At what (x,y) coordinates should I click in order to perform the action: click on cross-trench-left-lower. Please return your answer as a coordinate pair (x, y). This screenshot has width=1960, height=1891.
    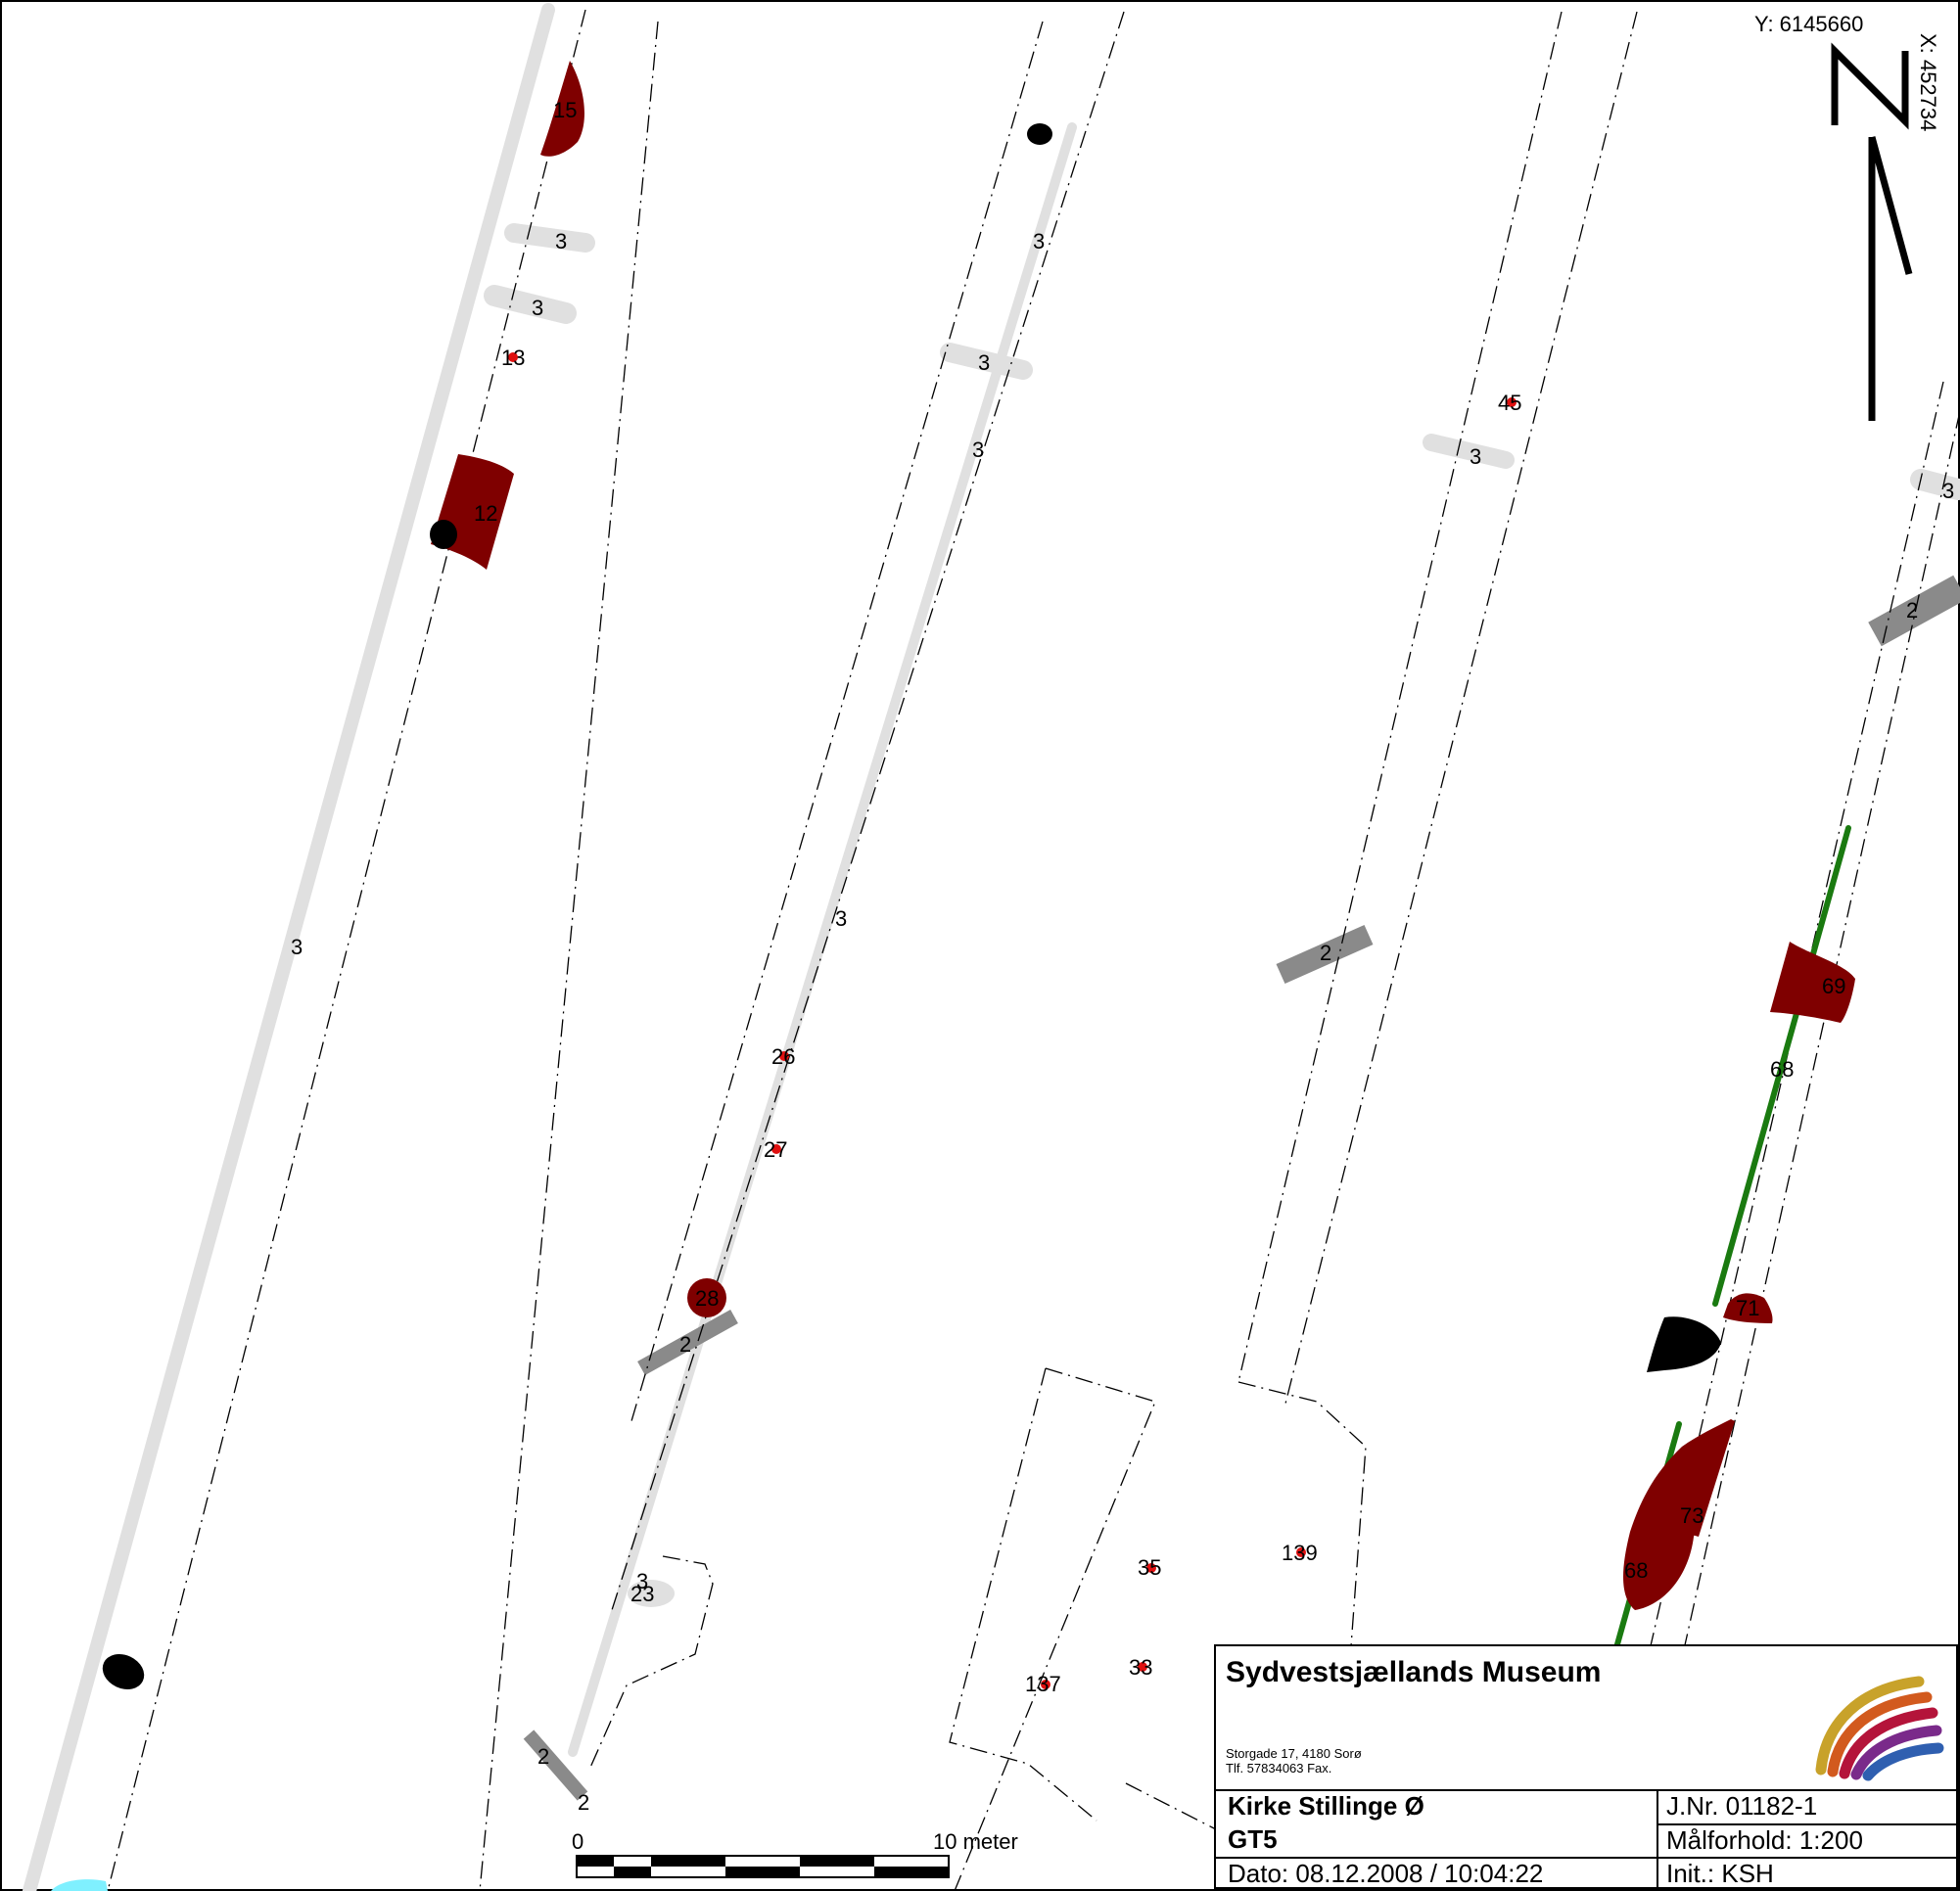
    Looking at the image, I should click on (1023, 1594).